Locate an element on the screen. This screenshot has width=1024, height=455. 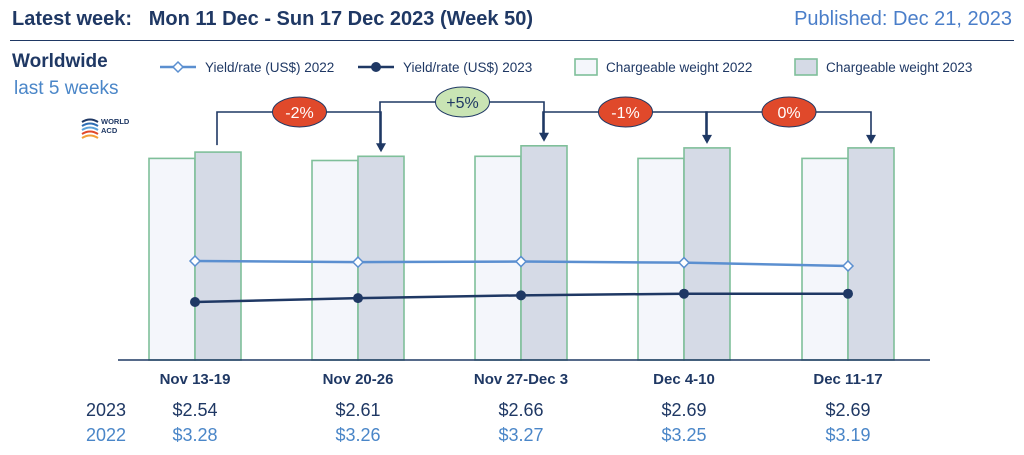
legend-label: Chargeable weight 2023 is located at coordinates (899, 67).